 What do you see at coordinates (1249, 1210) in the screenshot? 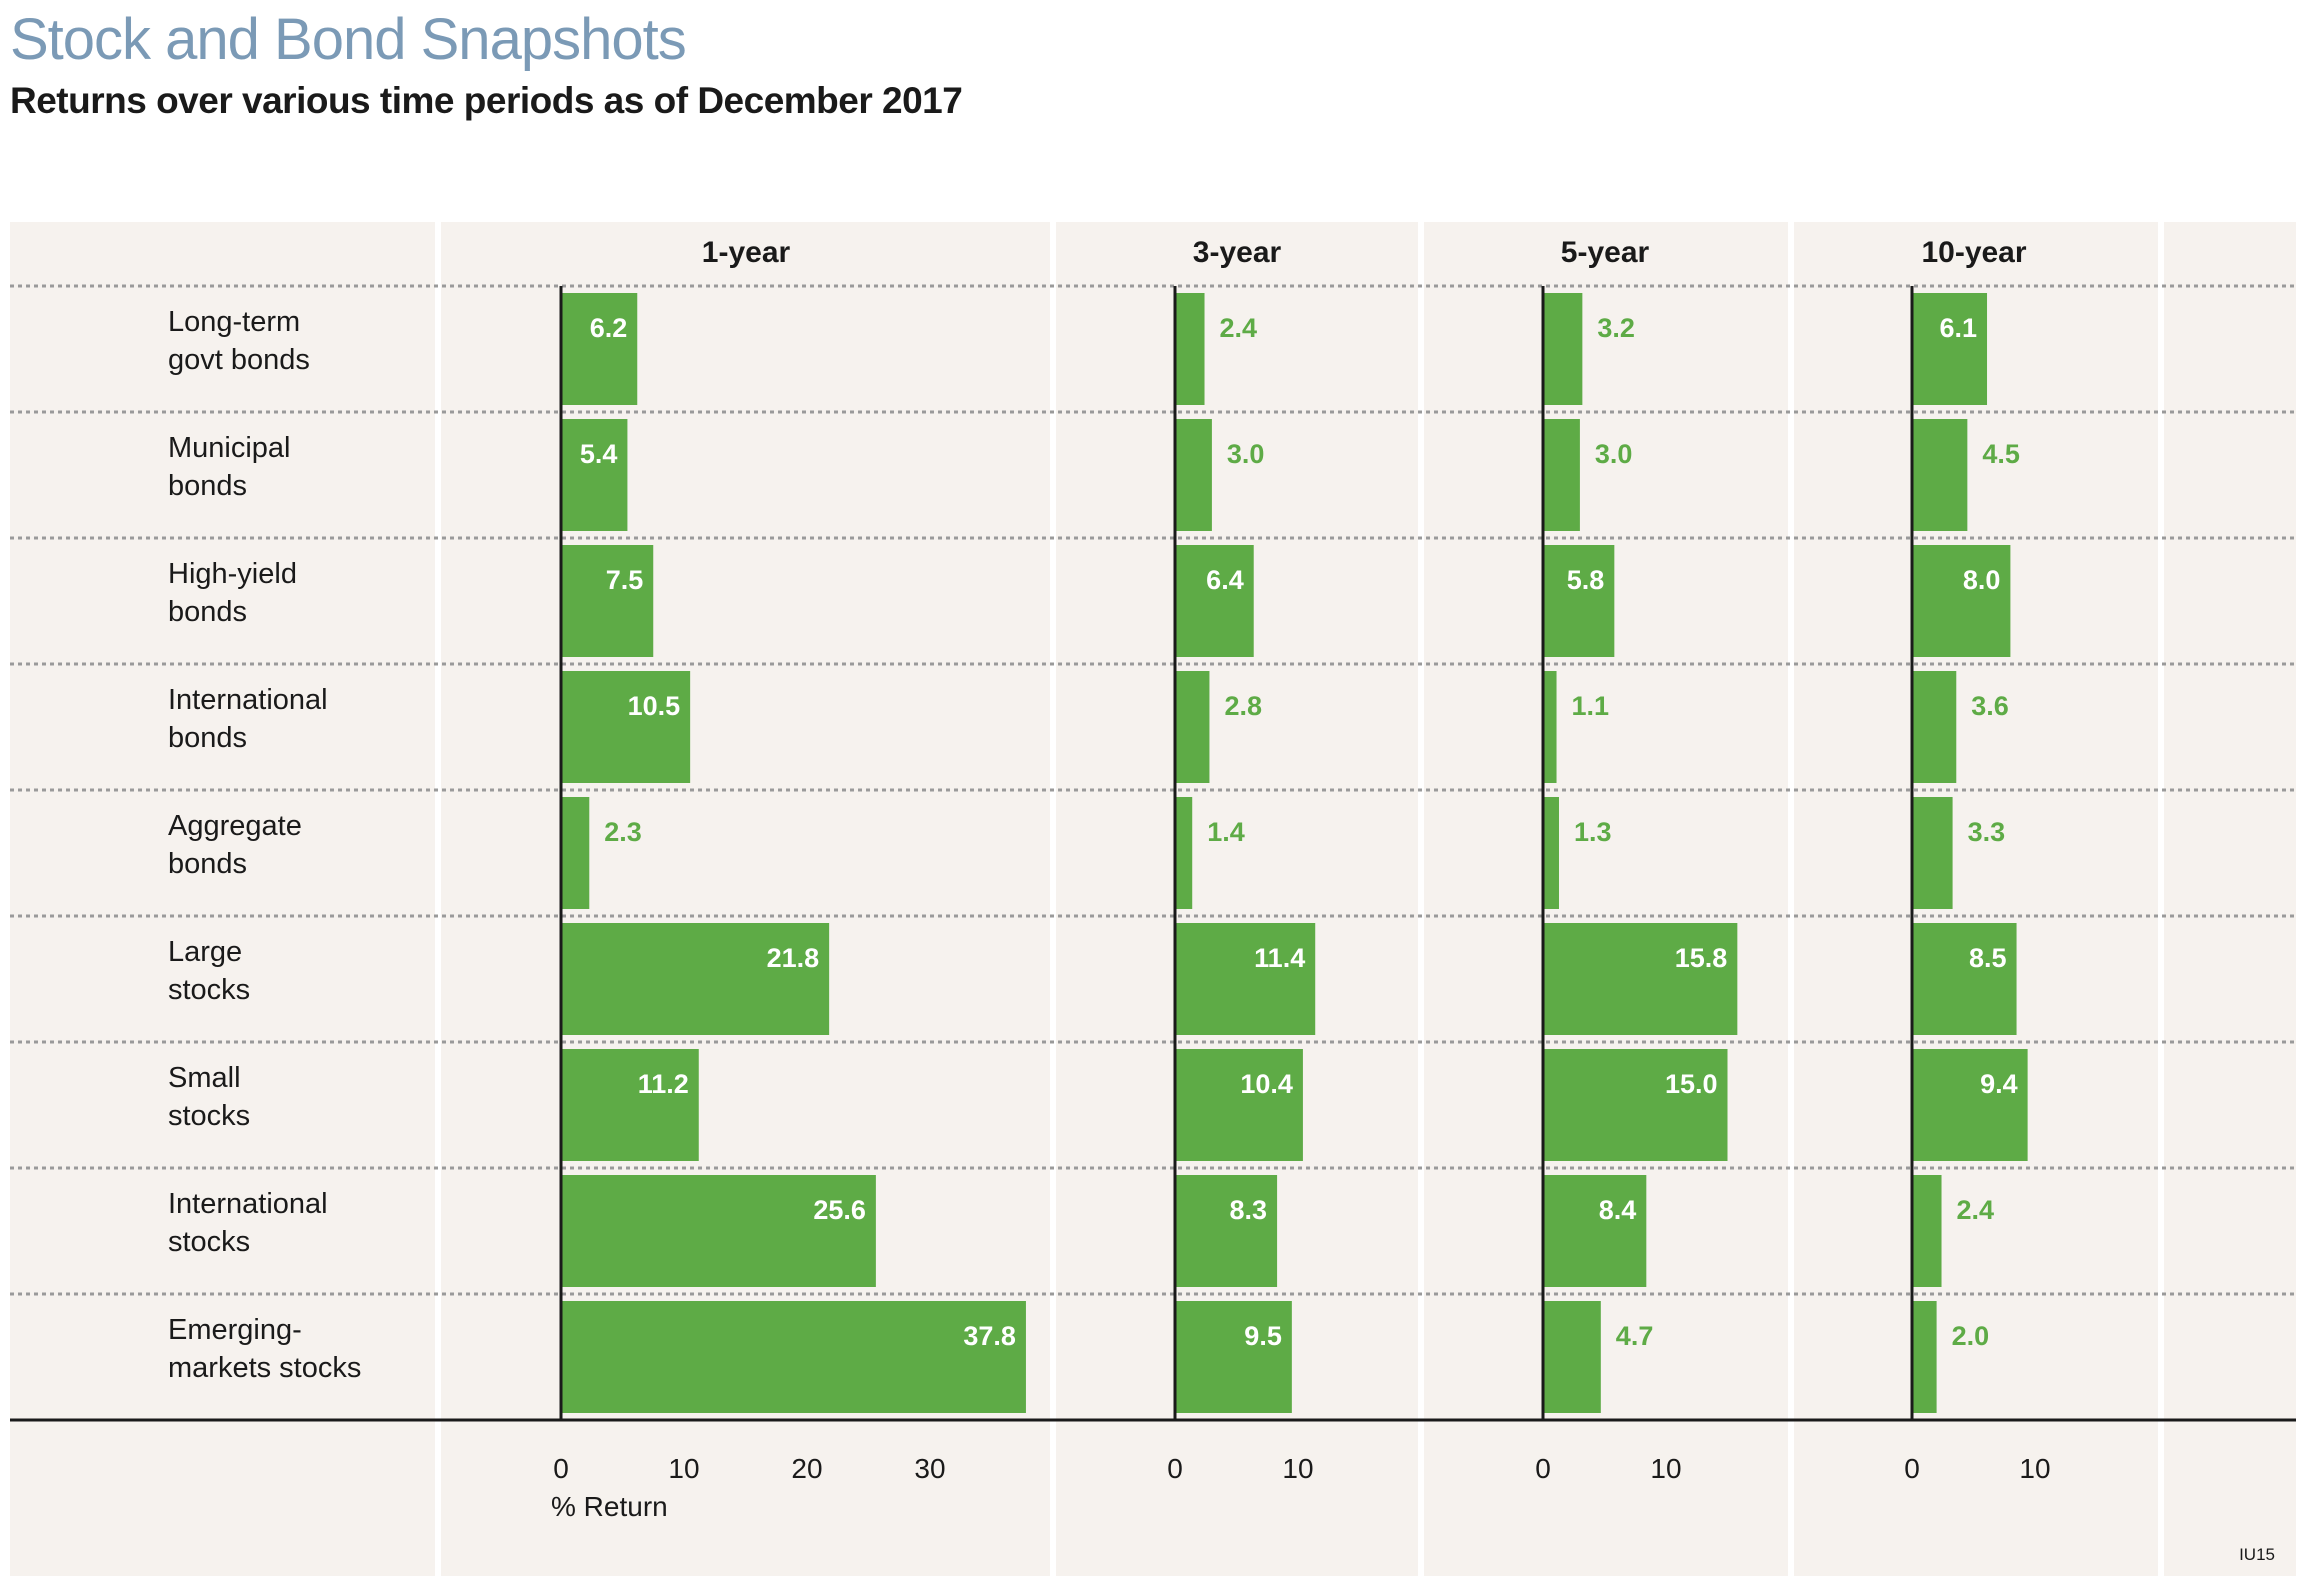
I see `data-label: 8.3` at bounding box center [1249, 1210].